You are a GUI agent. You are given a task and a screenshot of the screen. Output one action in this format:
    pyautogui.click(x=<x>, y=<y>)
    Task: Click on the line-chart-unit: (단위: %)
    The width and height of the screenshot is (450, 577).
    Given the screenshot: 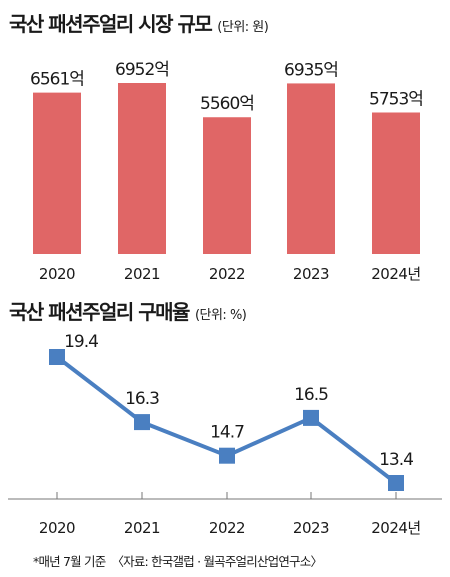 What is the action you would take?
    pyautogui.click(x=220, y=315)
    